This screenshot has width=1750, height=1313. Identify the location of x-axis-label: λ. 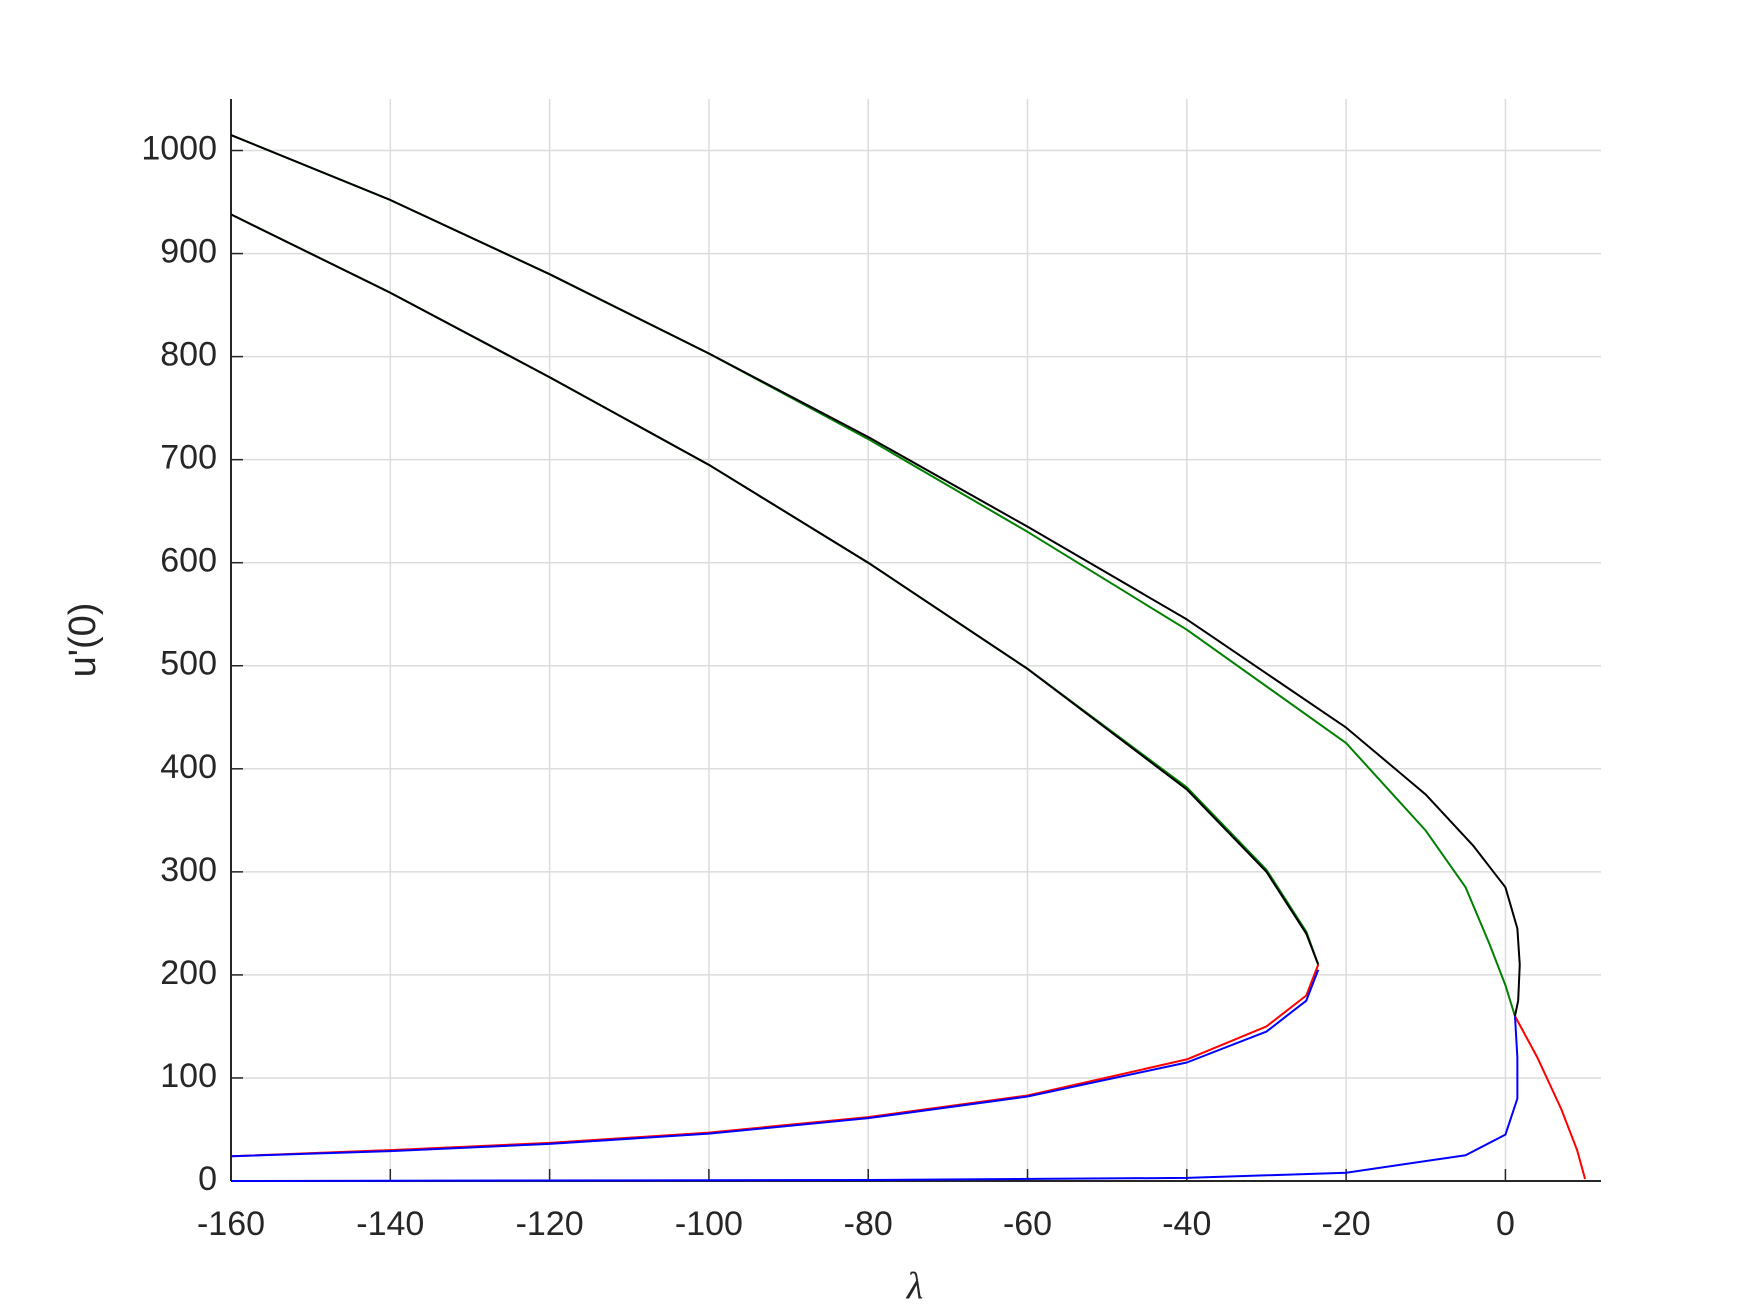
(914, 1287).